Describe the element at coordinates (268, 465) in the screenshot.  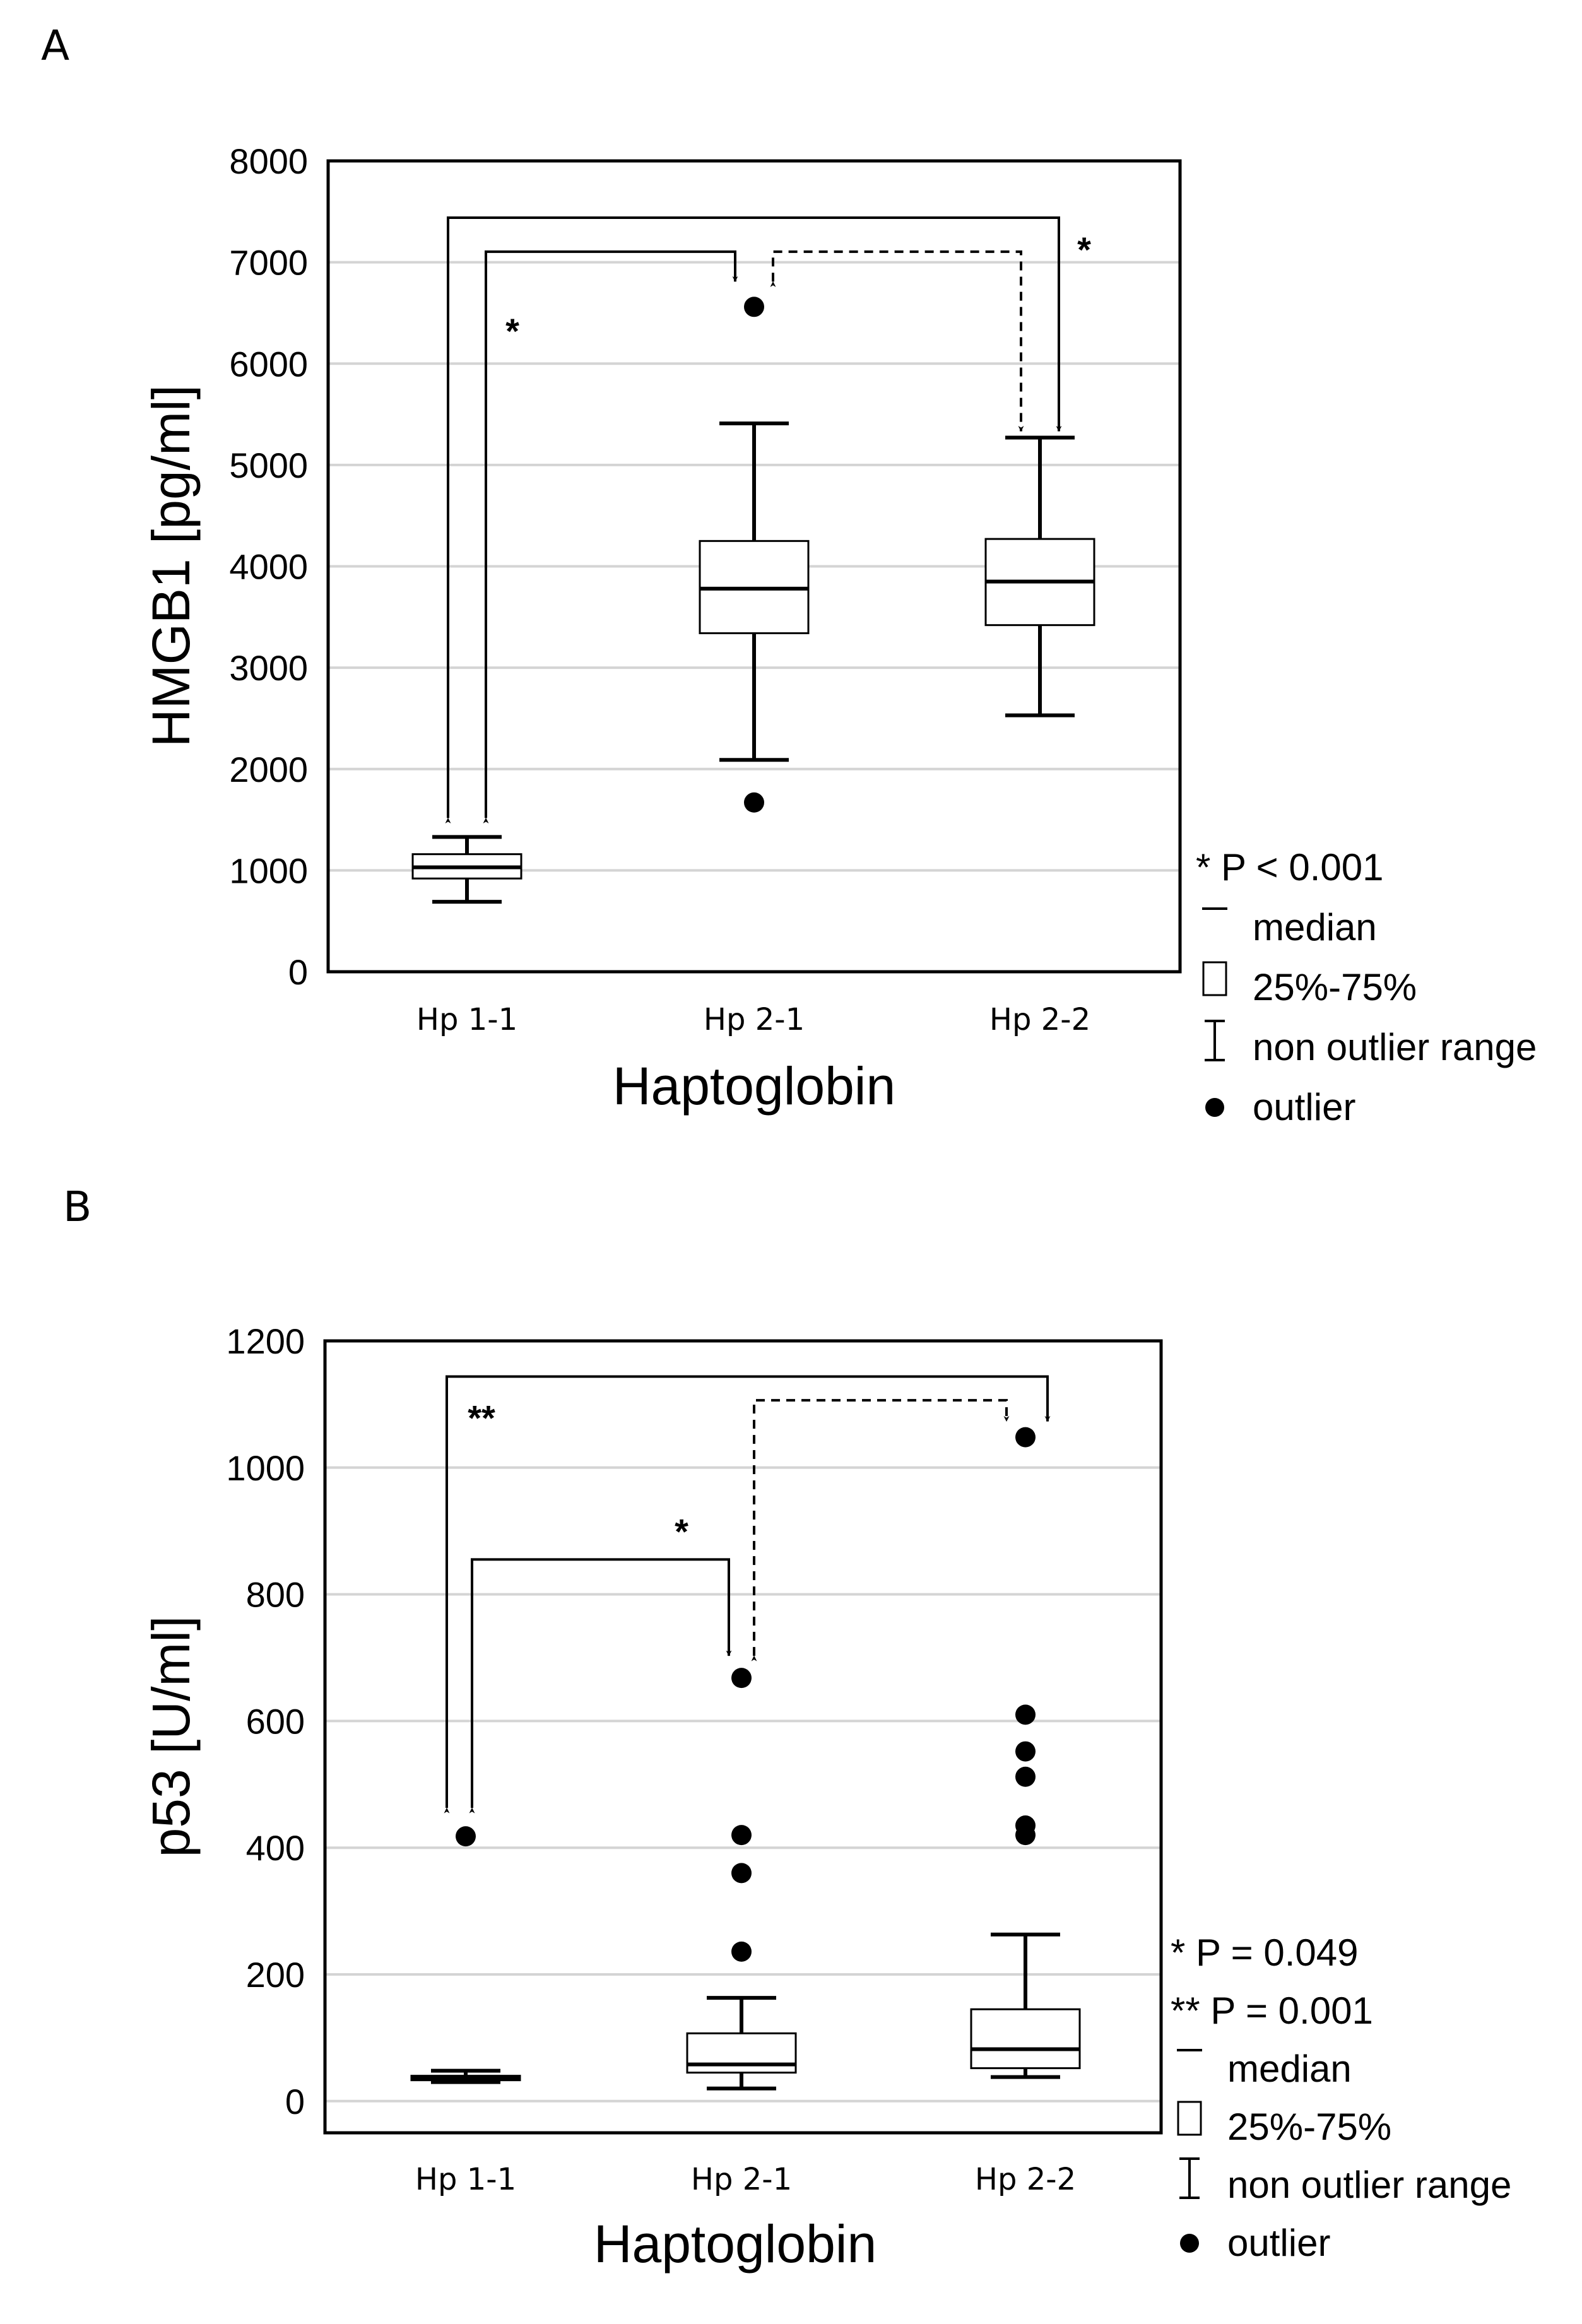
I see `y-tick-label: 5000` at that location.